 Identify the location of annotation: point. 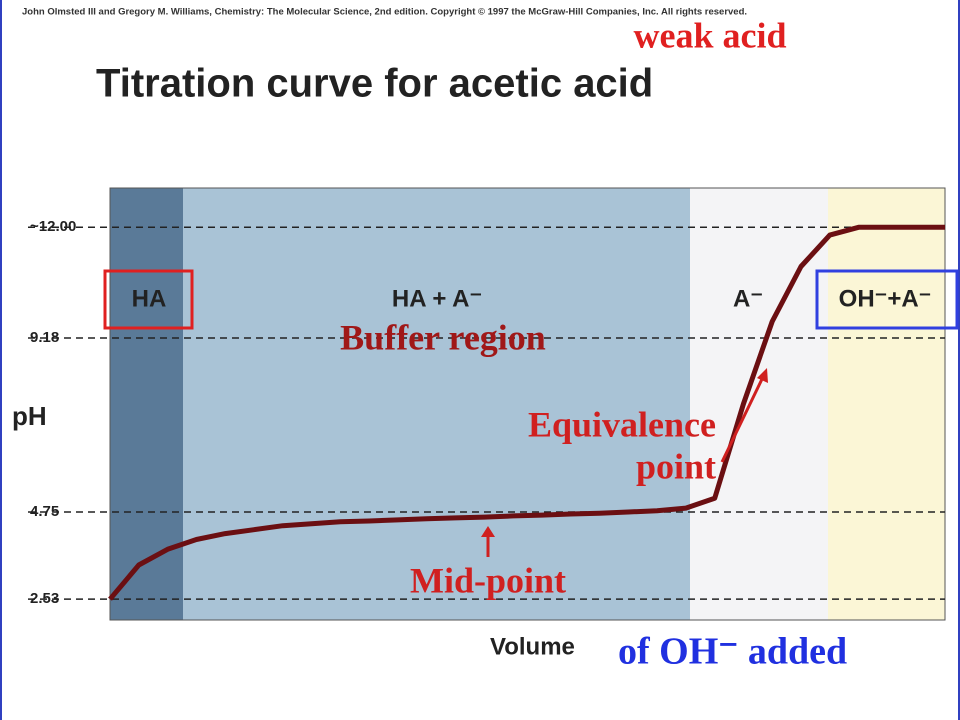
(676, 466).